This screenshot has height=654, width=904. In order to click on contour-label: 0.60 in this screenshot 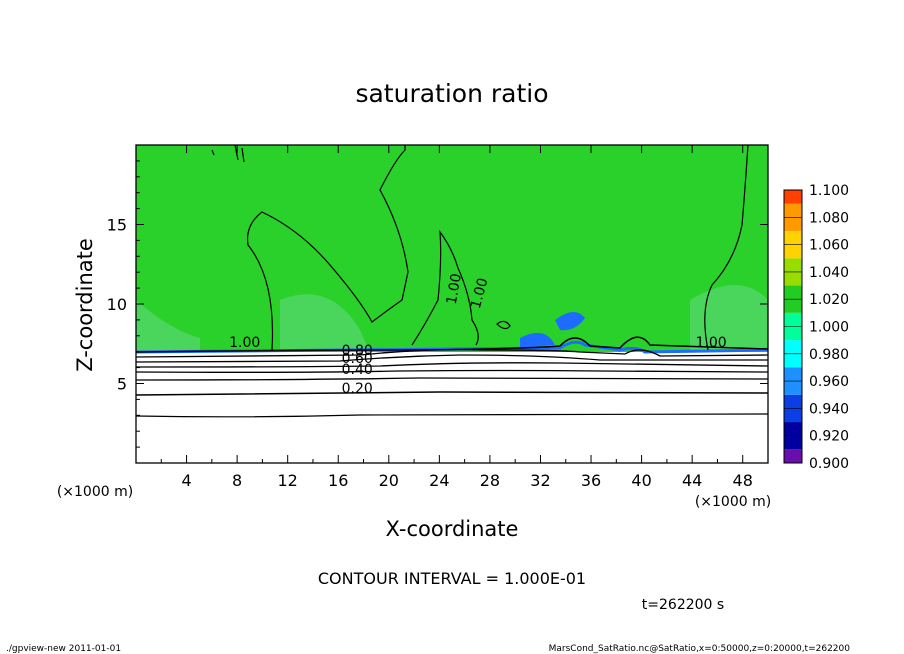, I will do `click(357, 359)`.